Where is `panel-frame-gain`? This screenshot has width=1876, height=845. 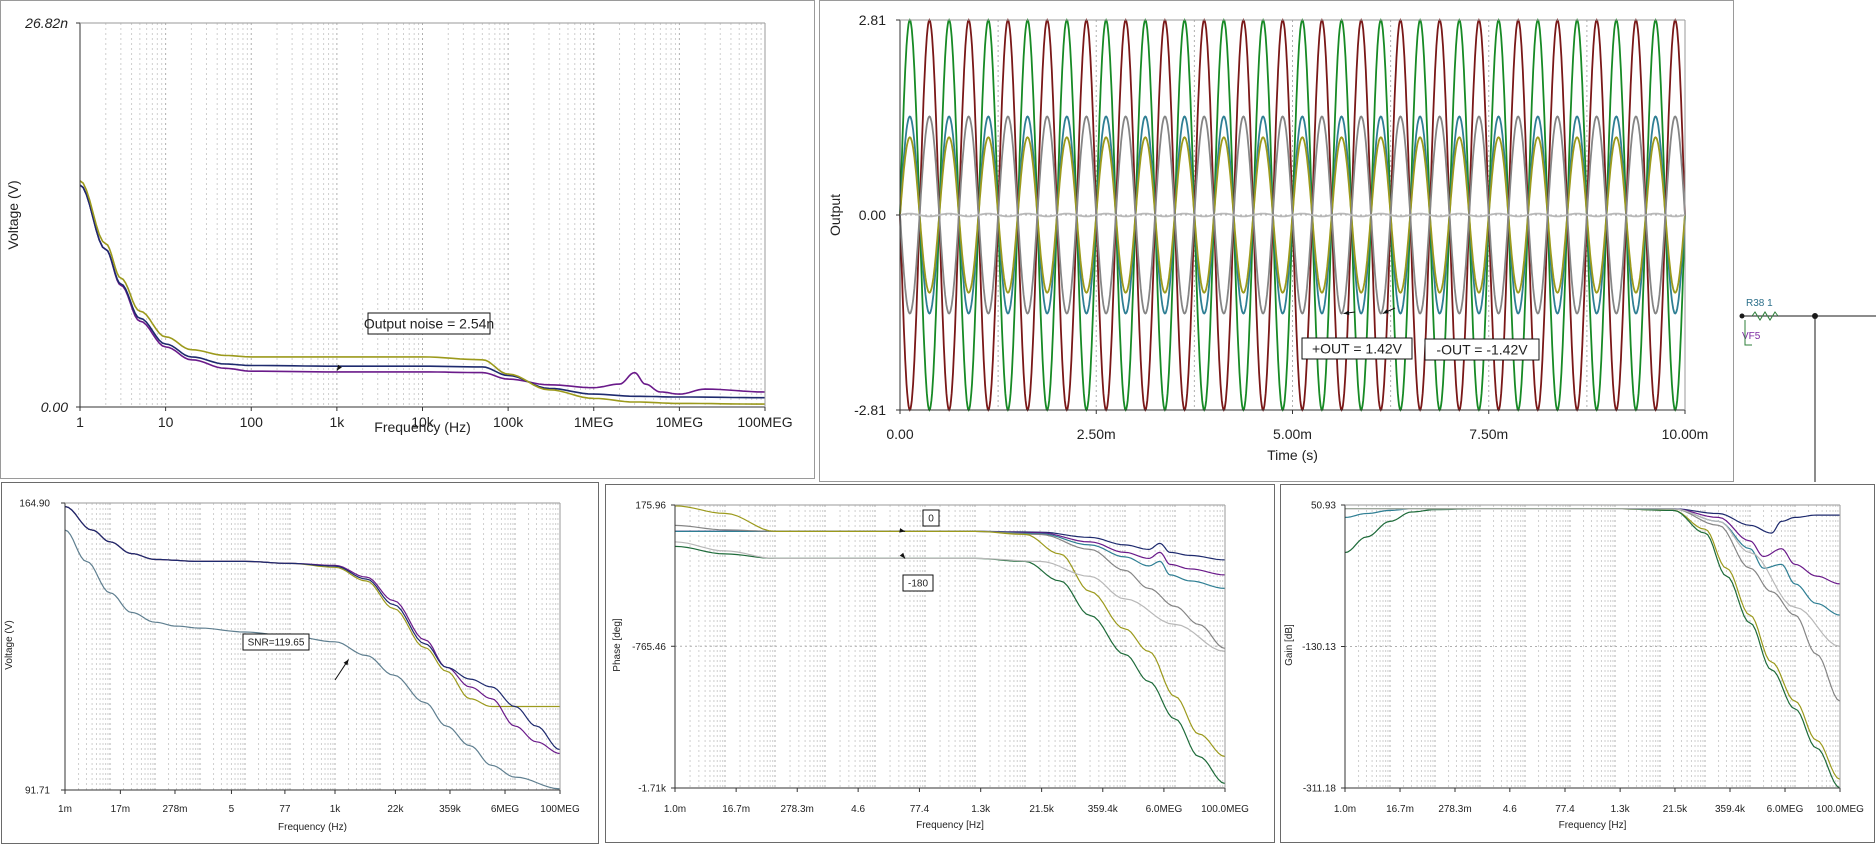
panel-frame-gain is located at coordinates (1577, 663).